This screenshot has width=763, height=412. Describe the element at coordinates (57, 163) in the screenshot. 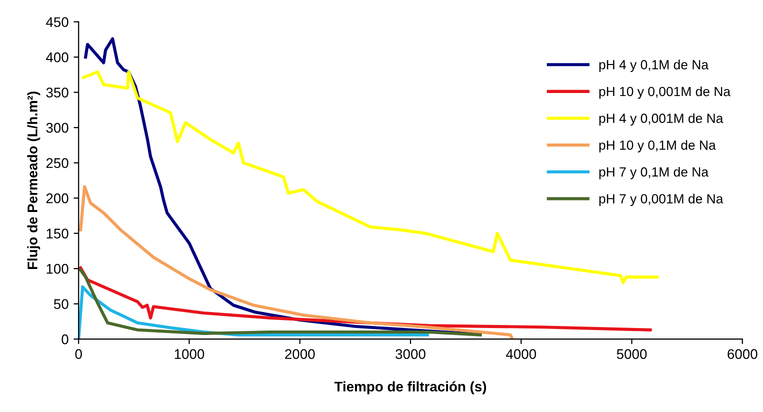

I see `y-tick-label: 250` at that location.